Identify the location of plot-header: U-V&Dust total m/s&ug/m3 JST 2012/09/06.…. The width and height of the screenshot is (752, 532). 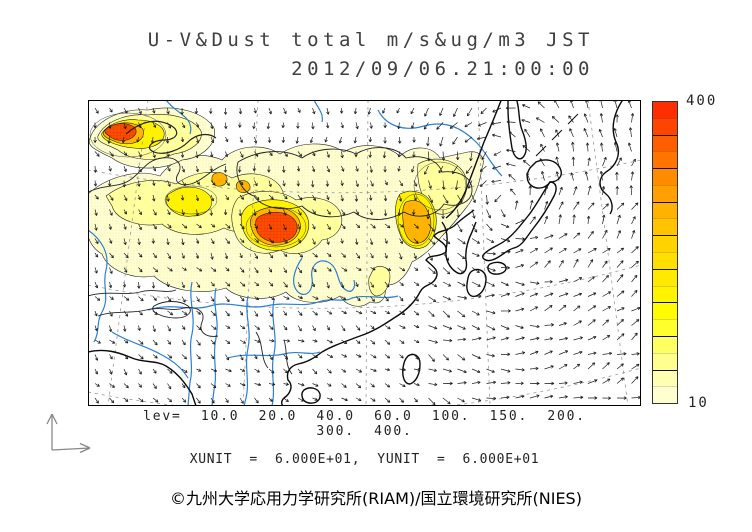
(371, 55).